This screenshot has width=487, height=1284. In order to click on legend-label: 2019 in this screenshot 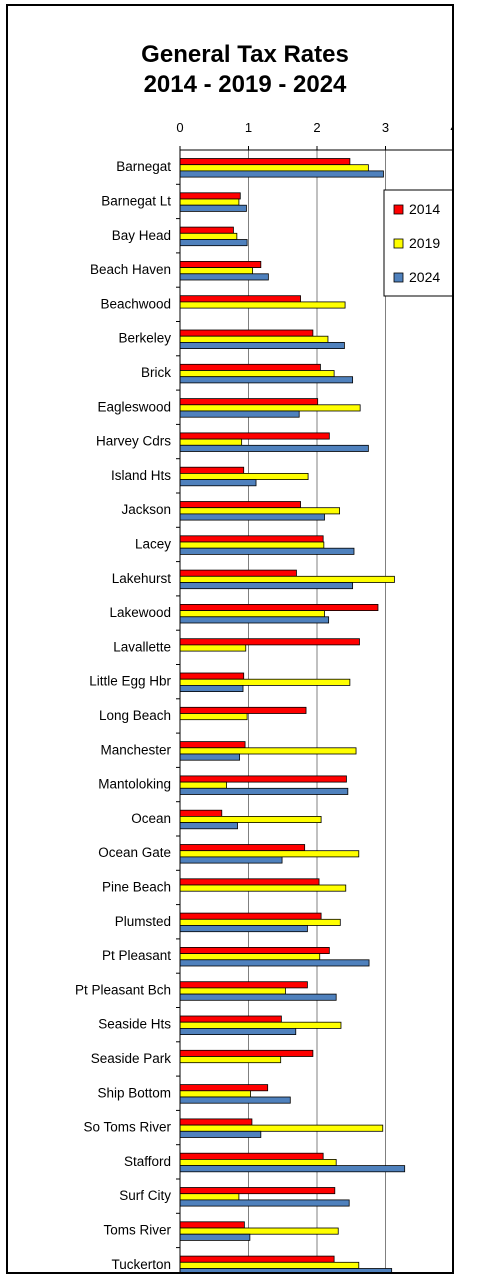, I will do `click(424, 243)`.